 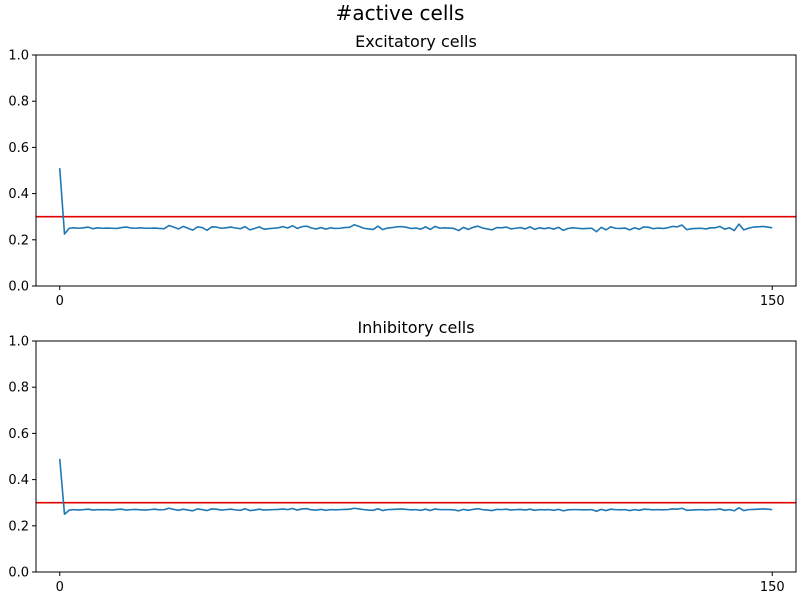 What do you see at coordinates (18, 434) in the screenshot?
I see `inhibitory-ytick-label: 0.6` at bounding box center [18, 434].